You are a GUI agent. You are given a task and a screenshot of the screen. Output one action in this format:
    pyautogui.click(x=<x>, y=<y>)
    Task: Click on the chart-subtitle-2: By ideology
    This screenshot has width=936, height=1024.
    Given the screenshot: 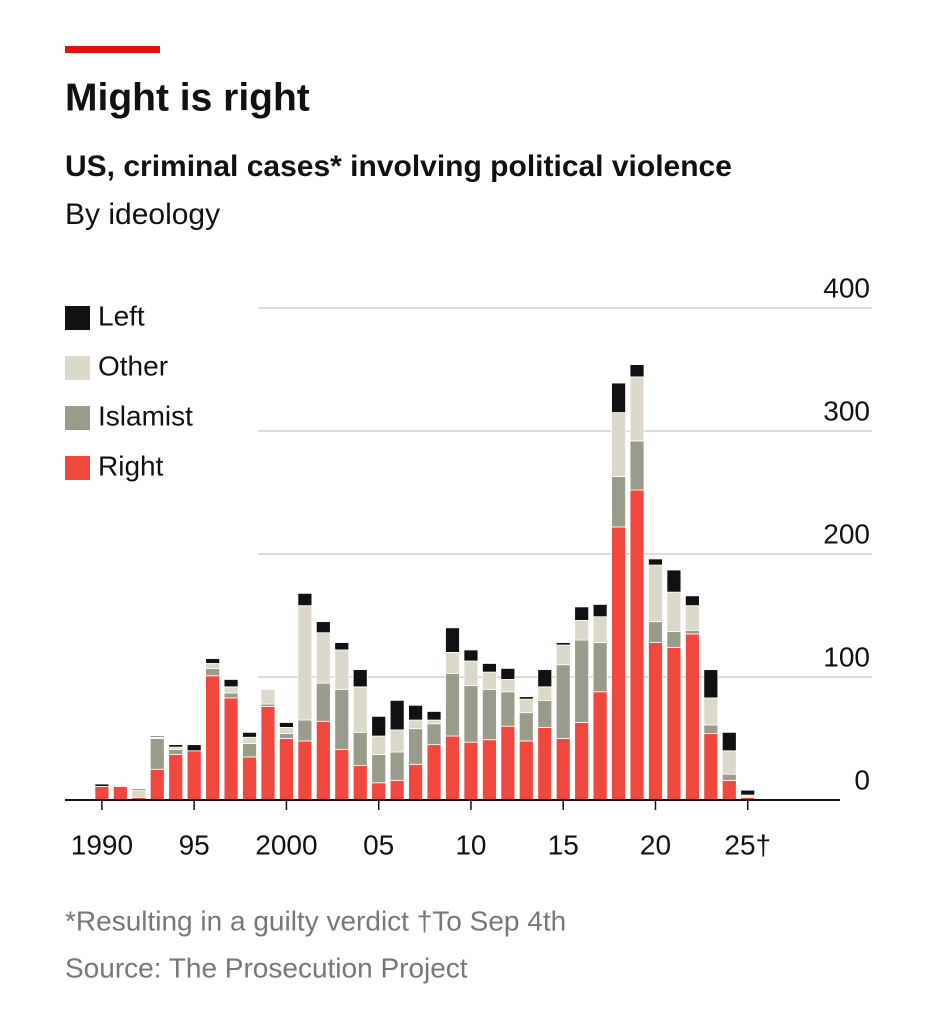 What is the action you would take?
    pyautogui.click(x=142, y=214)
    